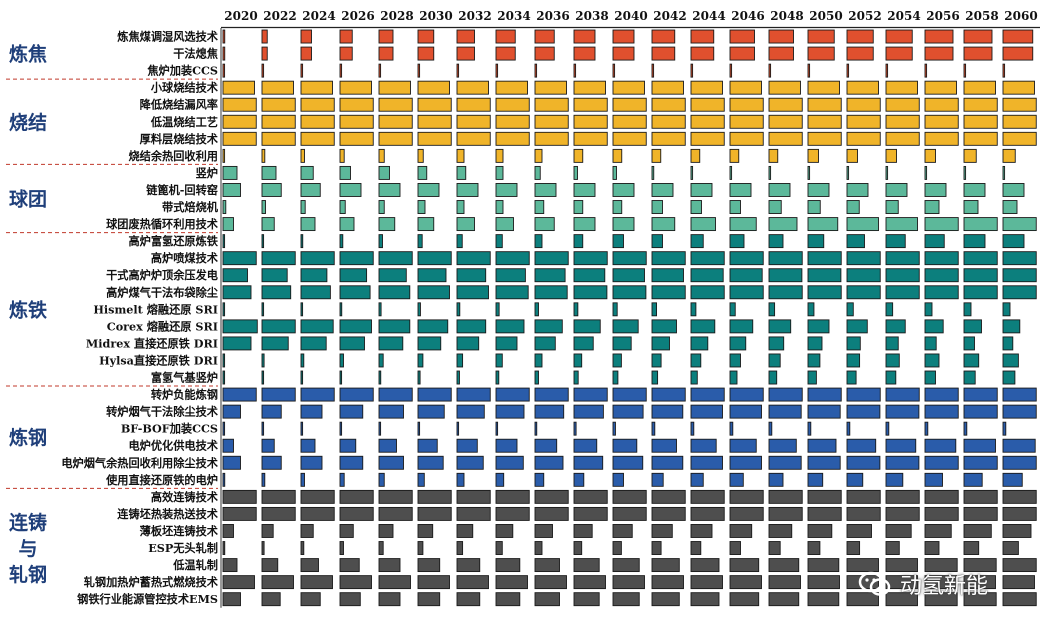 The image size is (1047, 634). Describe the element at coordinates (152, 343) in the screenshot. I see `row-label: Midrex 直接还原铁 DRI` at that location.